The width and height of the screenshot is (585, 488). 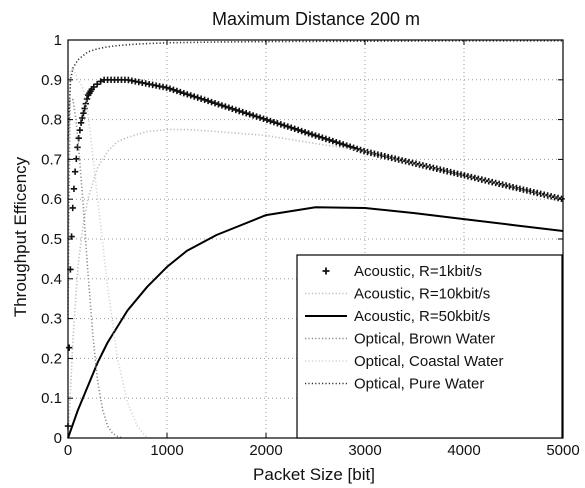 What do you see at coordinates (326, 271) in the screenshot?
I see `legend-swatch` at bounding box center [326, 271].